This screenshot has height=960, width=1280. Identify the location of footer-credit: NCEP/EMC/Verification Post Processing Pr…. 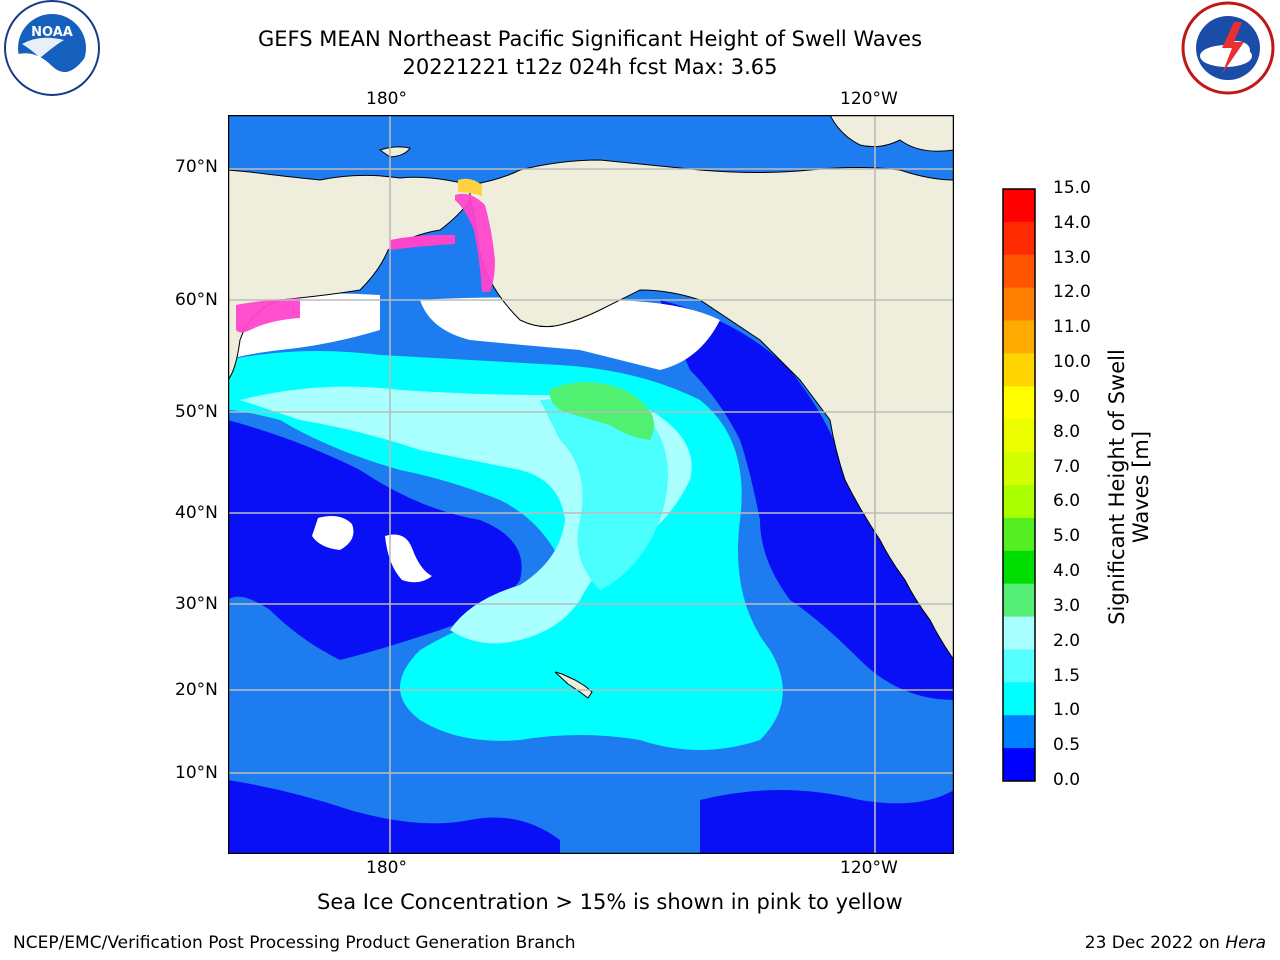
(294, 943).